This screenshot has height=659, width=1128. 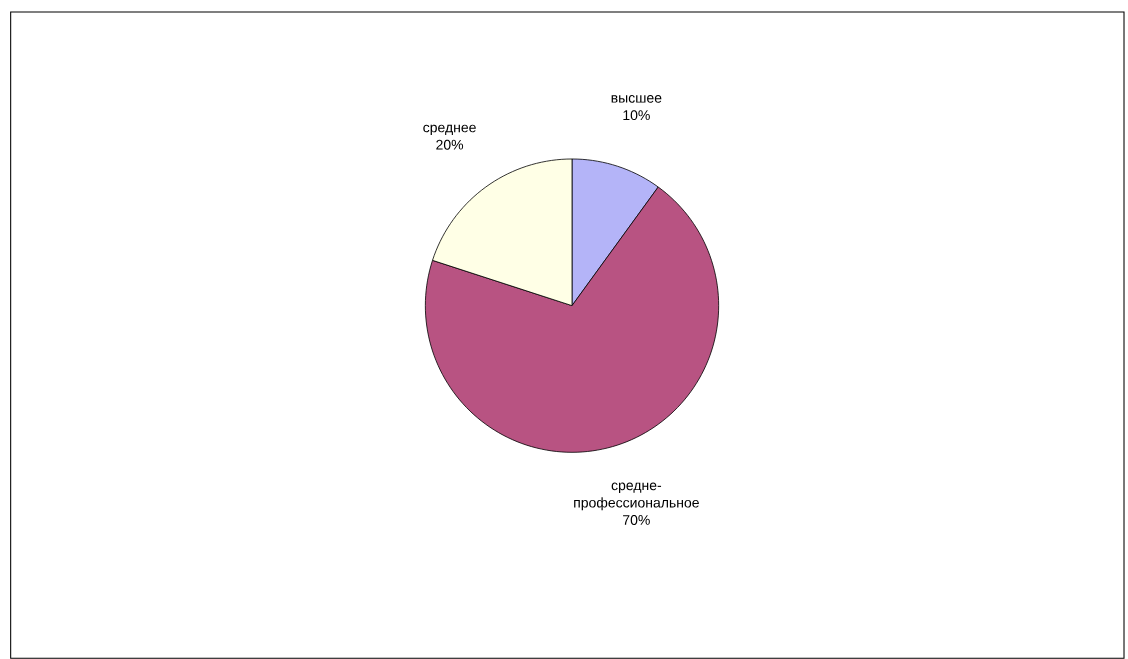 I want to click on data-label: 70%, so click(x=636, y=519).